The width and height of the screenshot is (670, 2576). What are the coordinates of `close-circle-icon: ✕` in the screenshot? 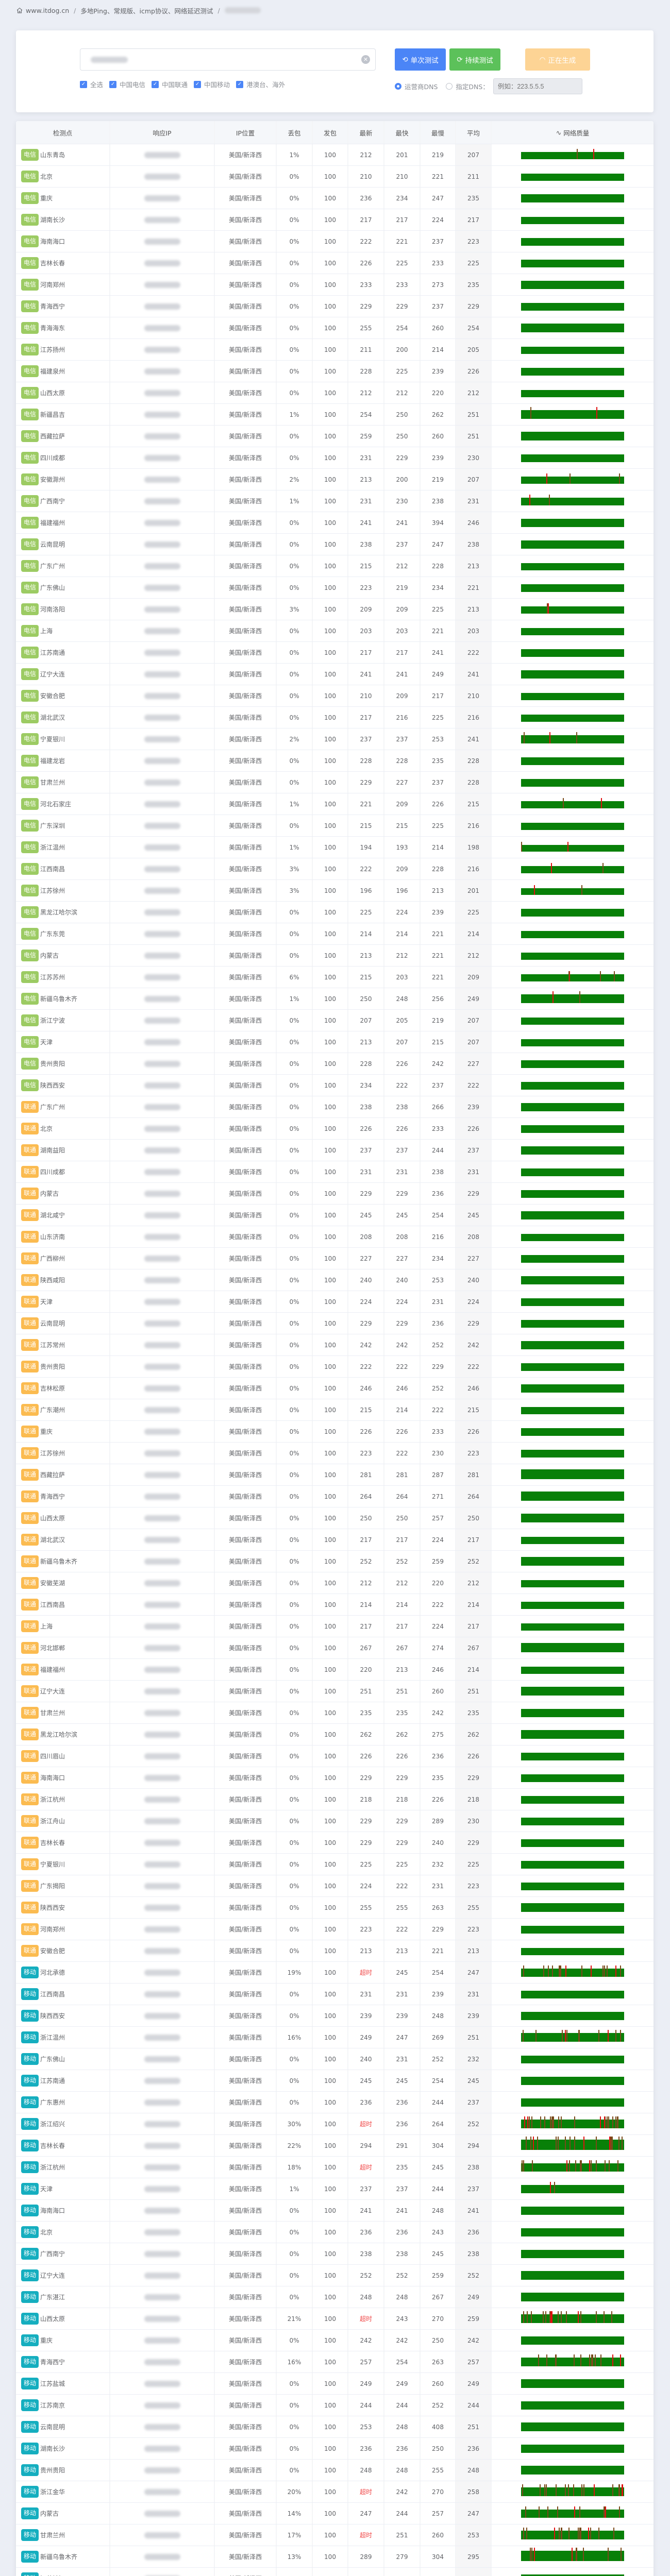 It's located at (365, 59).